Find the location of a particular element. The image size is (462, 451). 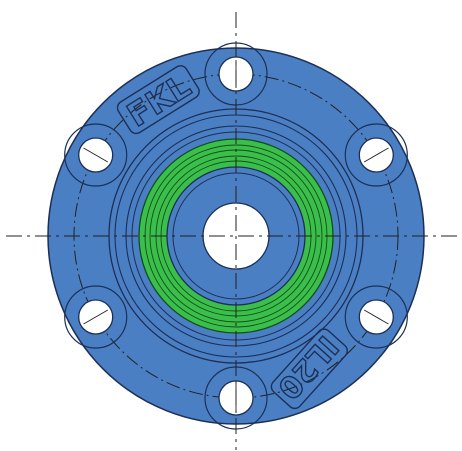

brand-plate-frame is located at coordinates (158, 100).